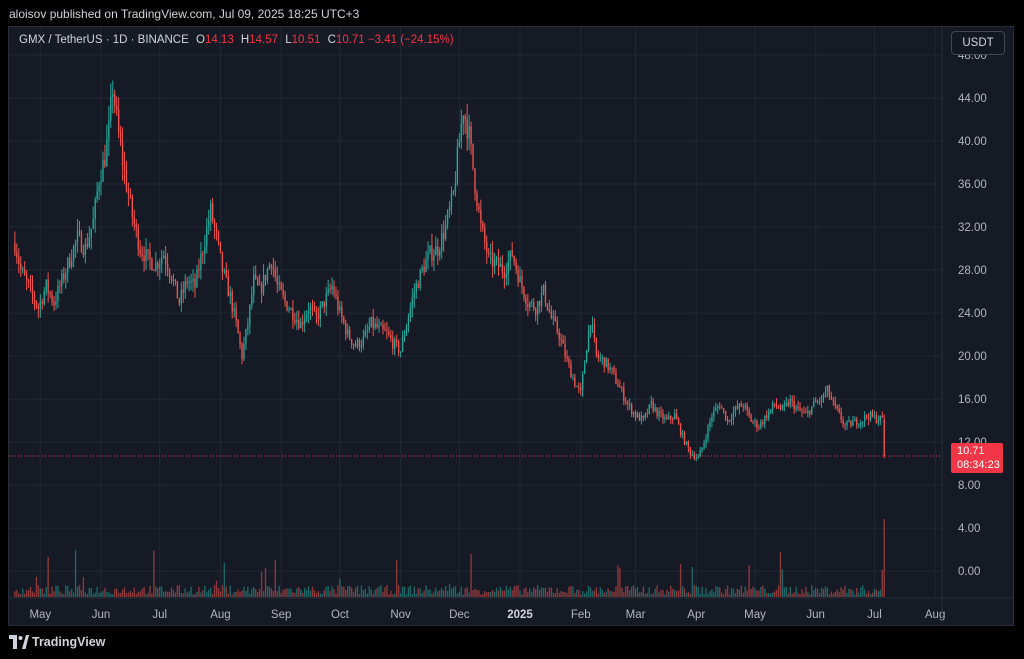  I want to click on tradingview-logo-icon, so click(19, 642).